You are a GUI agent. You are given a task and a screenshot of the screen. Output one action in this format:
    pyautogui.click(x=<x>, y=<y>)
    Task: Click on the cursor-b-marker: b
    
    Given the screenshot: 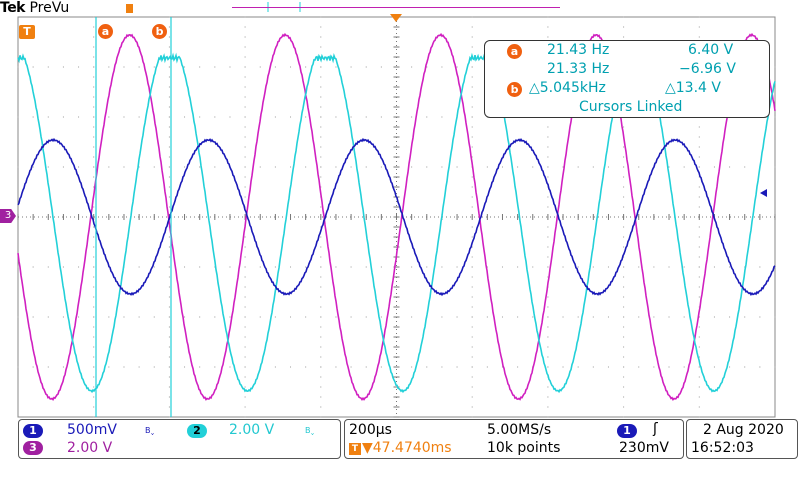 What is the action you would take?
    pyautogui.click(x=159, y=31)
    